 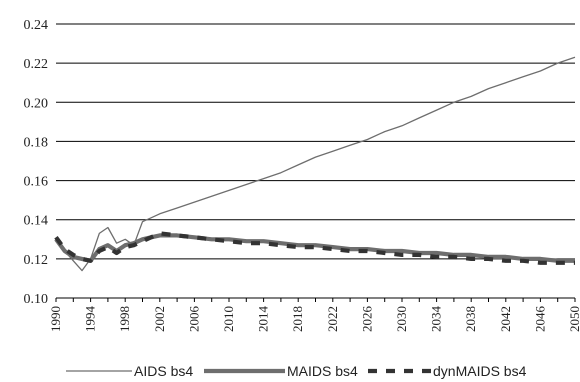 What do you see at coordinates (573, 319) in the screenshot?
I see `x-tick-label: 2050` at bounding box center [573, 319].